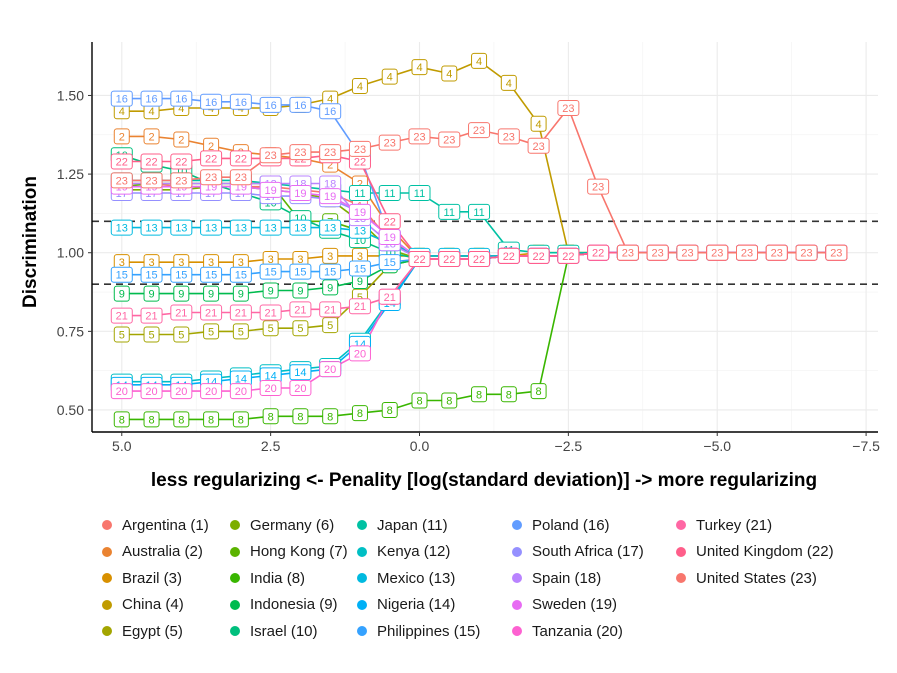 This screenshot has height=673, width=897. Describe the element at coordinates (155, 631) in the screenshot. I see `legend-item: Egypt (5)` at that location.